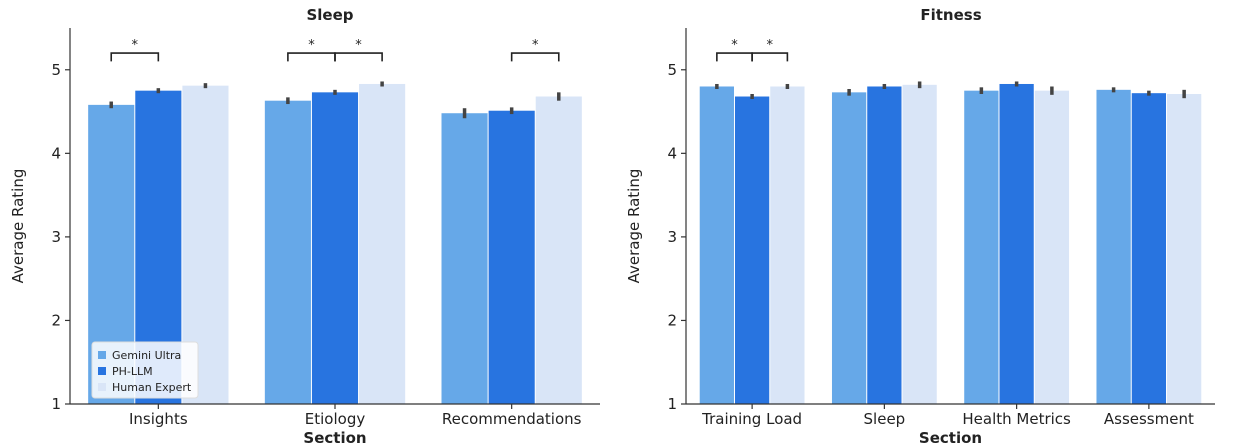 This screenshot has width=1235, height=448. I want to click on chart-title: Sleep, so click(329, 15).